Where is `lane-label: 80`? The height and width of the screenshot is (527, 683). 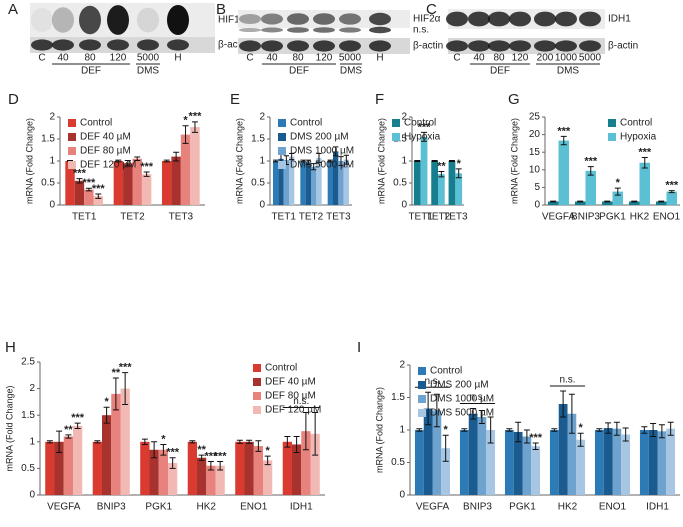
lane-label: 80 is located at coordinates (90, 58).